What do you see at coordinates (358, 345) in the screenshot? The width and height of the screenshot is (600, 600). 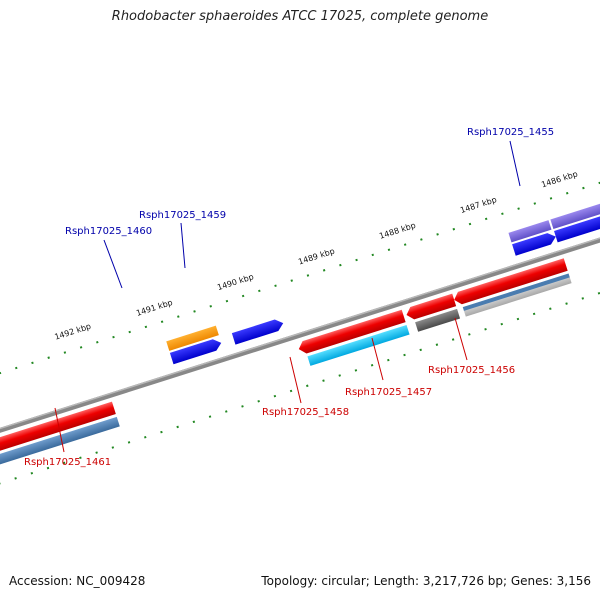 I see `gene-1458-feature` at bounding box center [358, 345].